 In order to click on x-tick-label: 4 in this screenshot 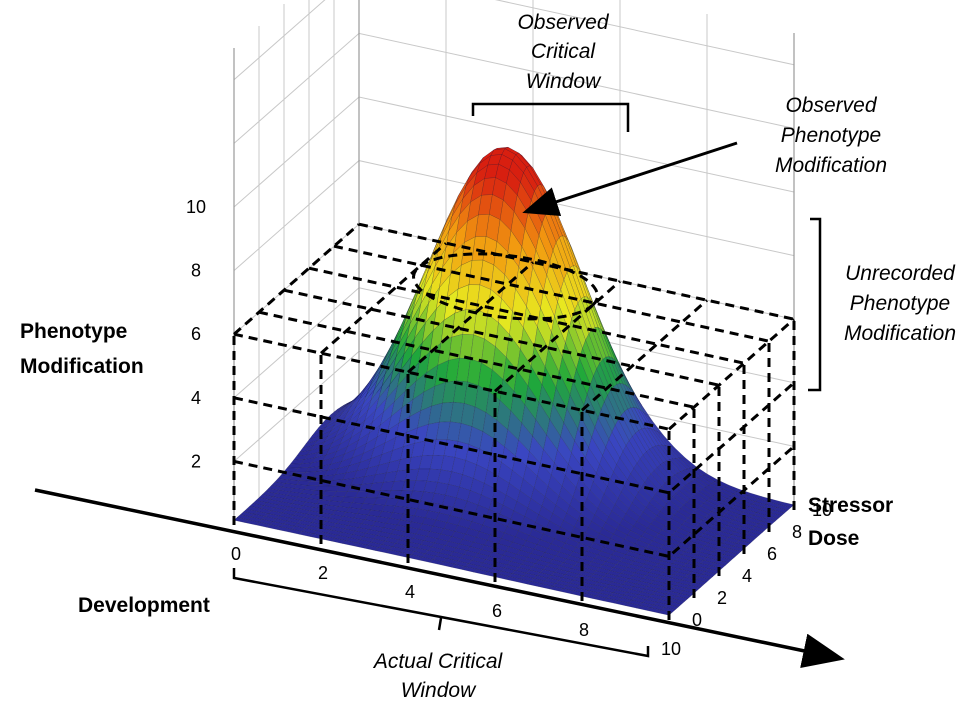, I will do `click(410, 592)`.